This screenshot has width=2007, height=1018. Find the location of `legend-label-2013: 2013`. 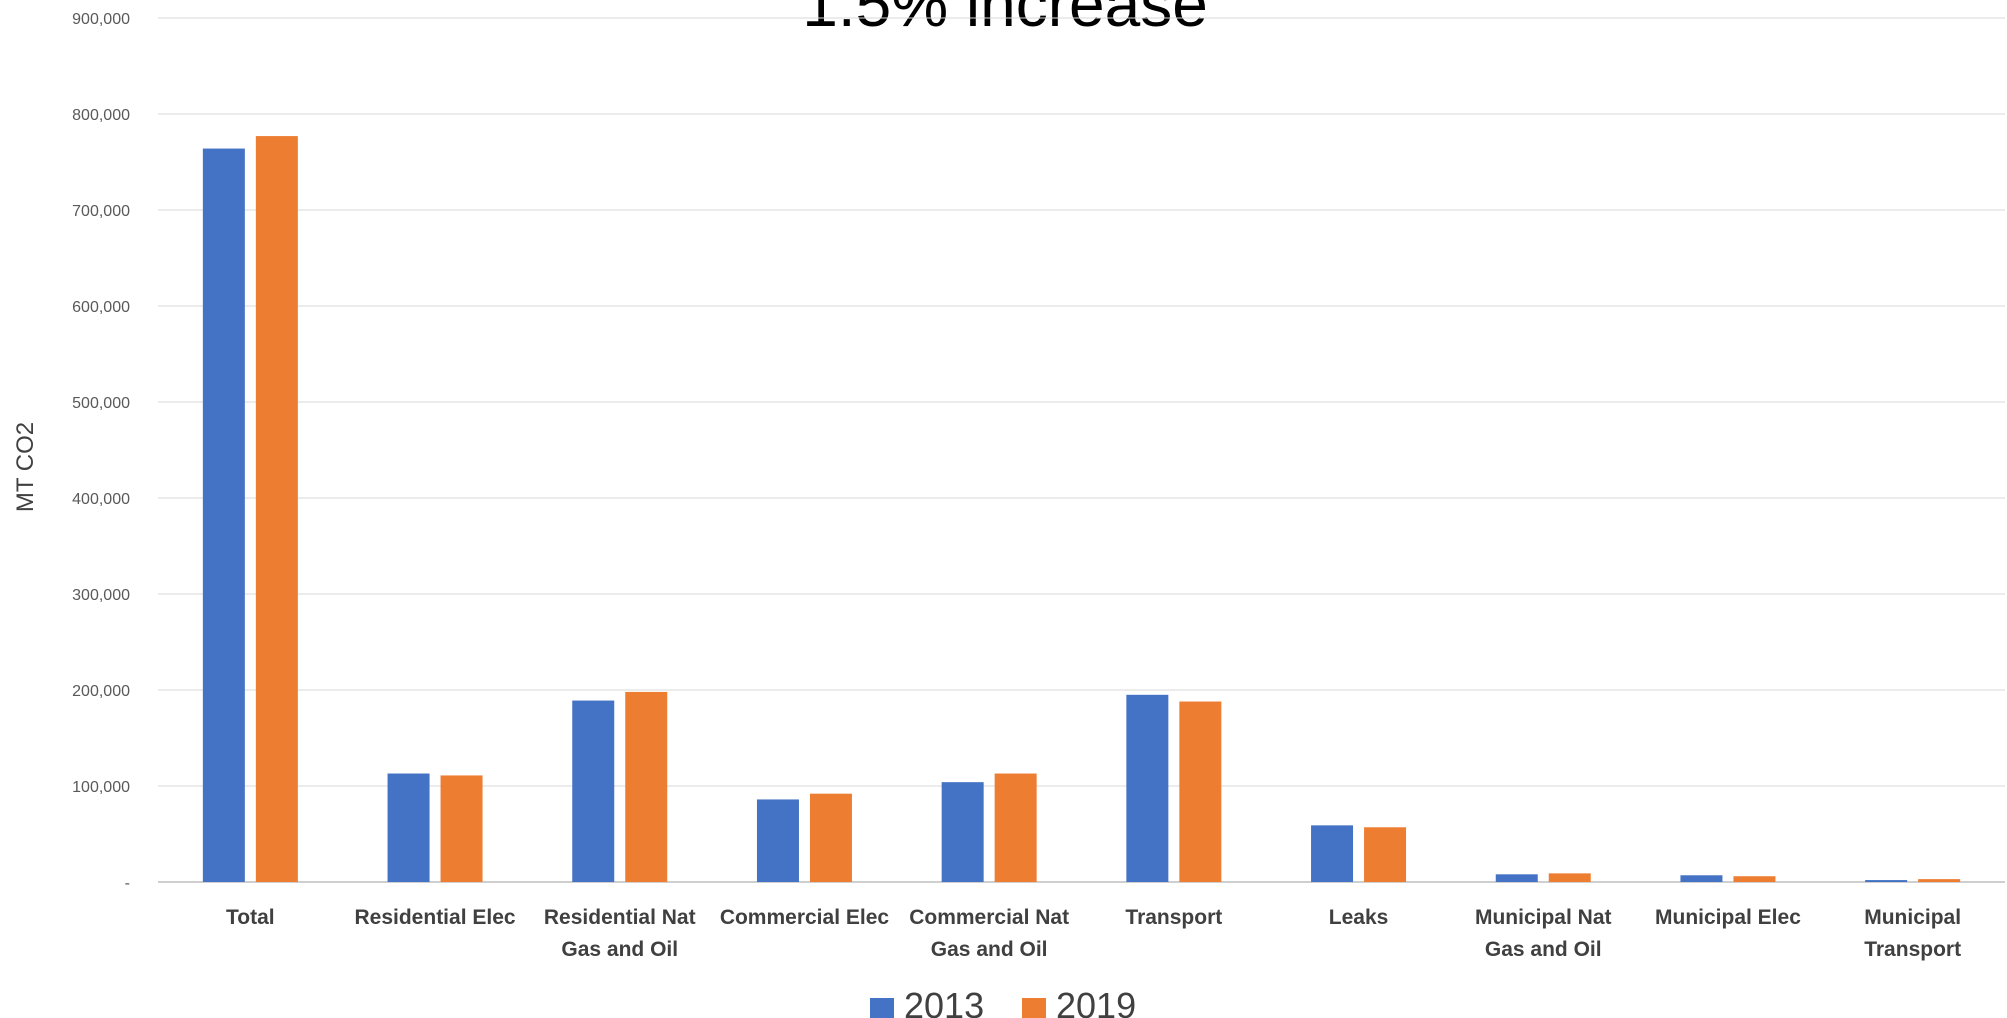

legend-label-2013: 2013 is located at coordinates (944, 1001).